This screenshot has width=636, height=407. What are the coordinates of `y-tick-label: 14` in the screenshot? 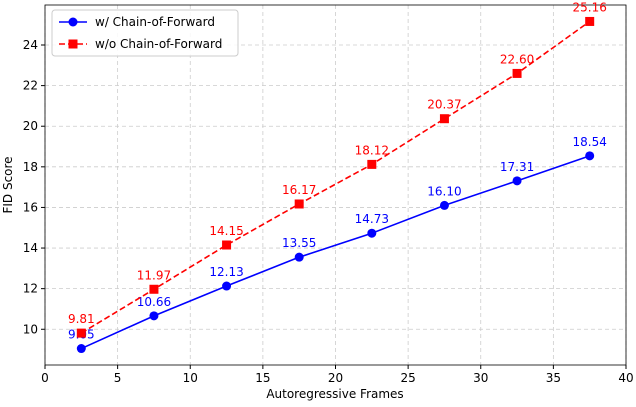 It's located at (30, 248).